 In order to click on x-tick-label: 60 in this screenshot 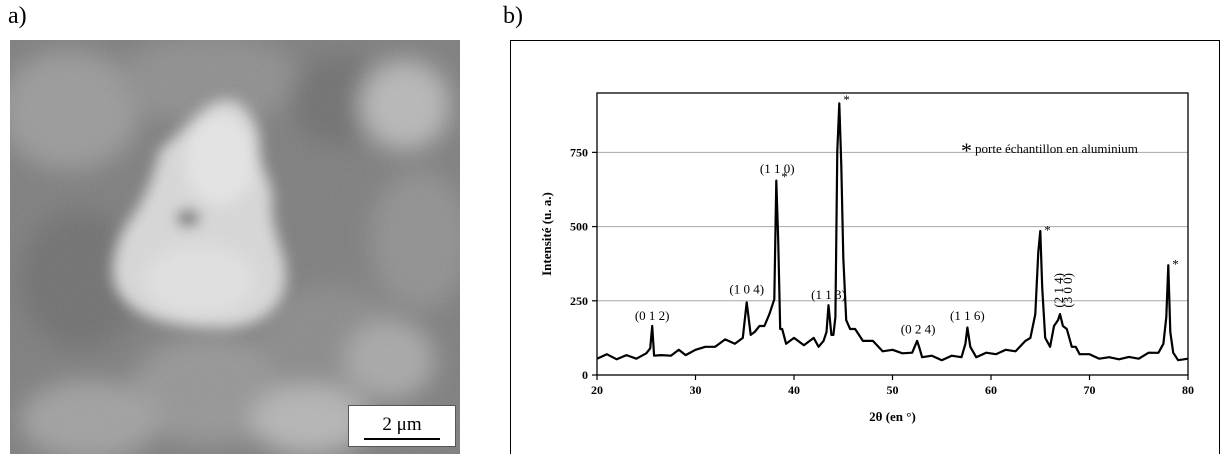, I will do `click(991, 390)`.